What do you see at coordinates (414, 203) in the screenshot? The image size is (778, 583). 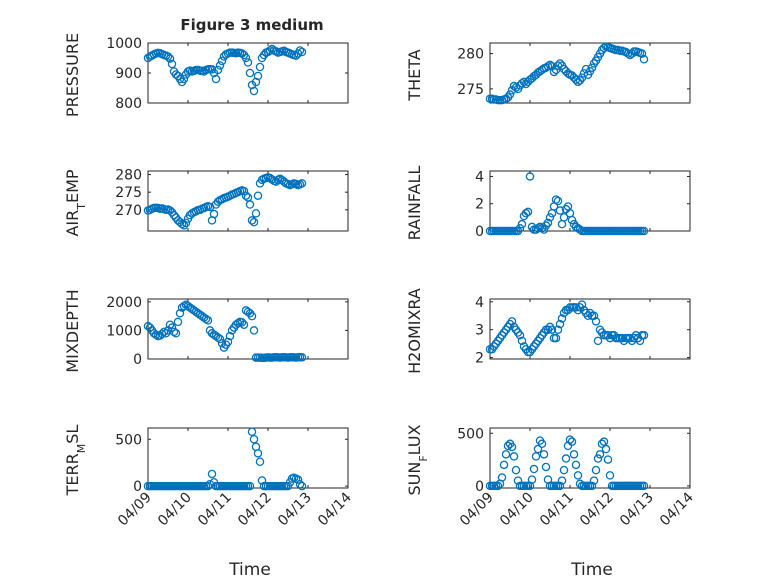 I see `y-axis-label: RAINFALL` at bounding box center [414, 203].